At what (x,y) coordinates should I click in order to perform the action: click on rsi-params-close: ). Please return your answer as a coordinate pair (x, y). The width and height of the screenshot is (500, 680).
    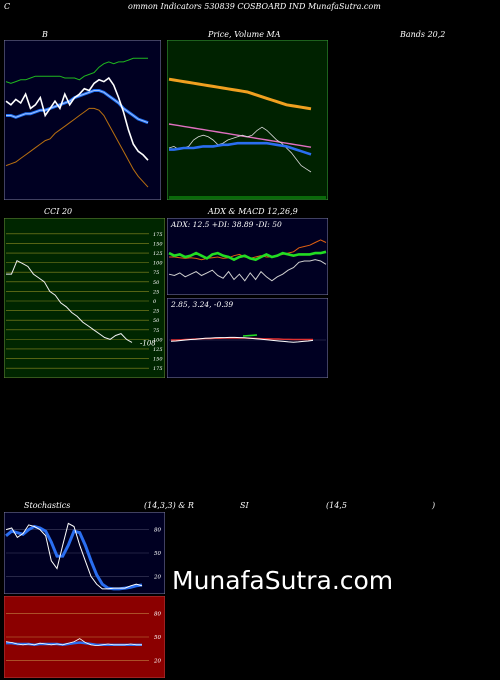
    Looking at the image, I should click on (434, 505).